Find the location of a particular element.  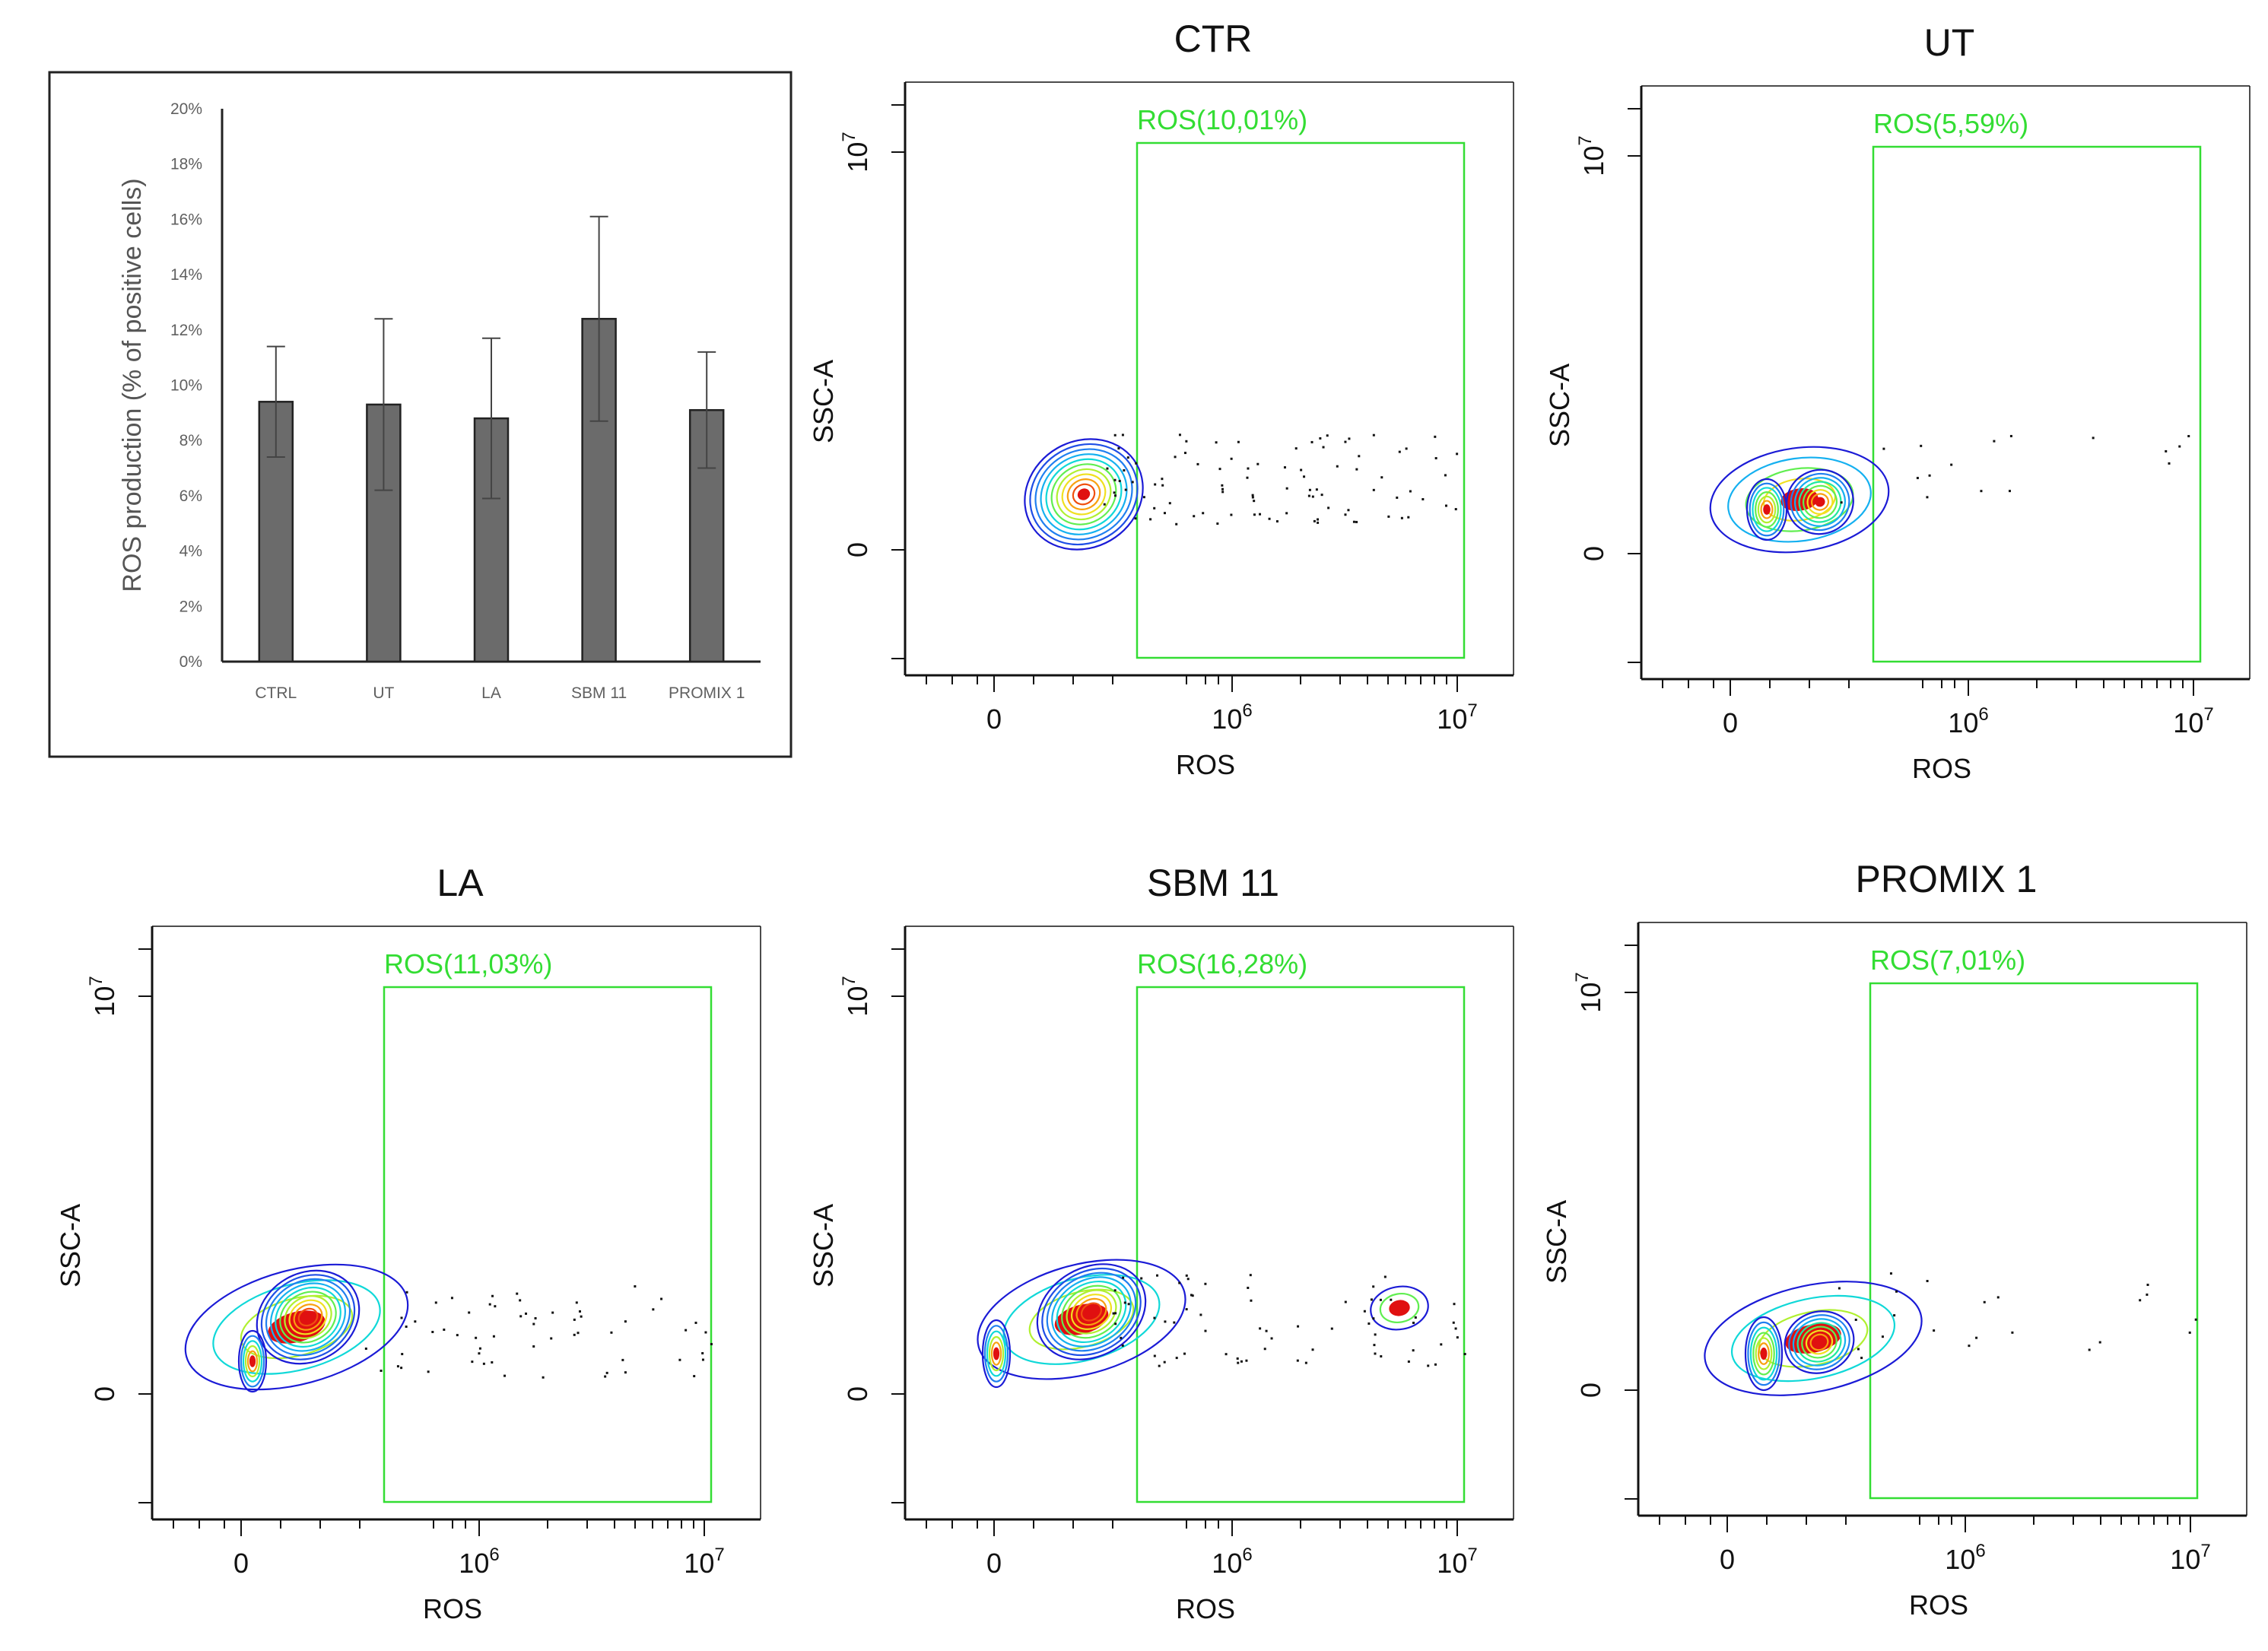

flow-x-tick-label: 0 is located at coordinates (241, 1564).